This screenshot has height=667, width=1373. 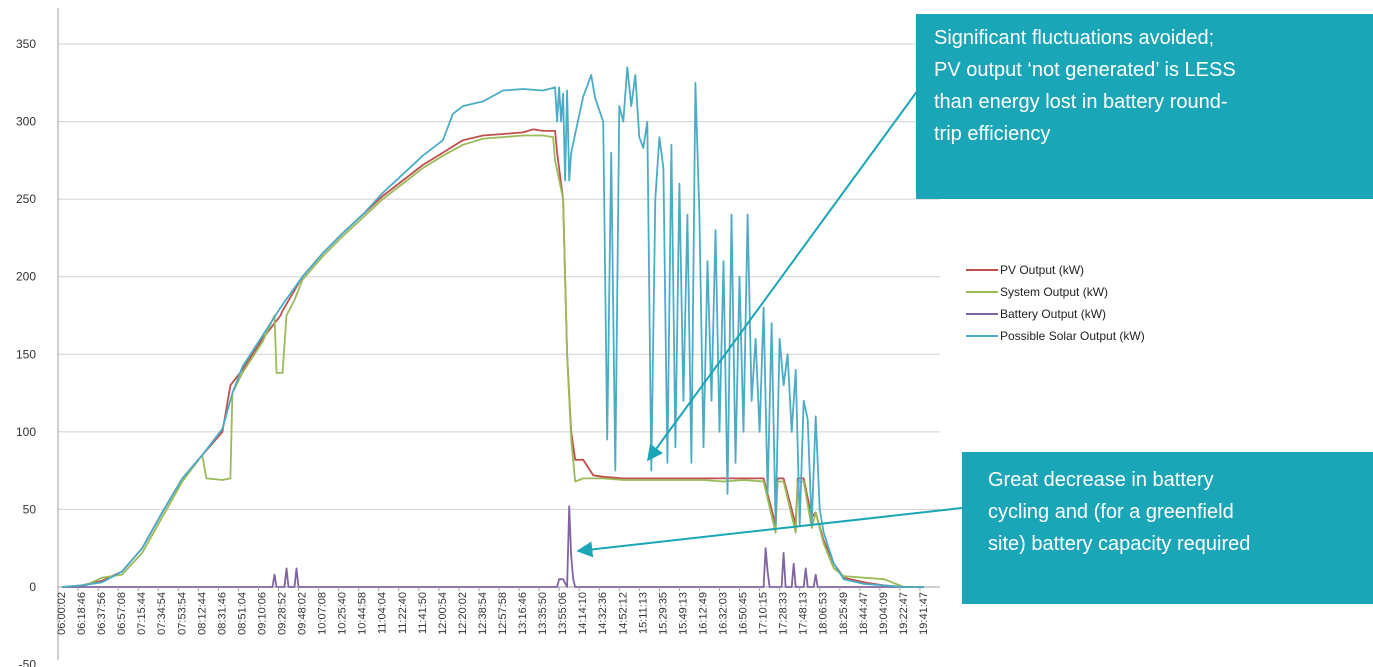 What do you see at coordinates (383, 613) in the screenshot?
I see `x-tick-label: 11:04:04` at bounding box center [383, 613].